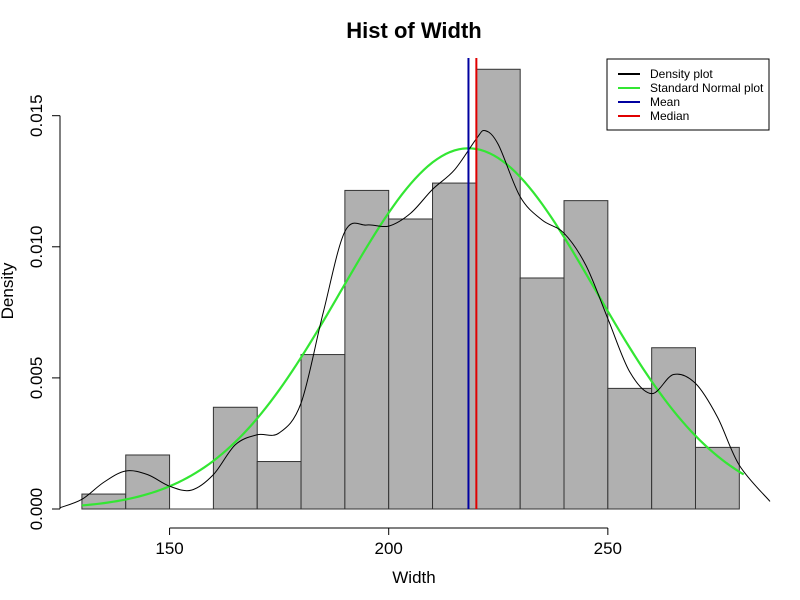 The width and height of the screenshot is (800, 600). I want to click on reference-lines, so click(472, 283).